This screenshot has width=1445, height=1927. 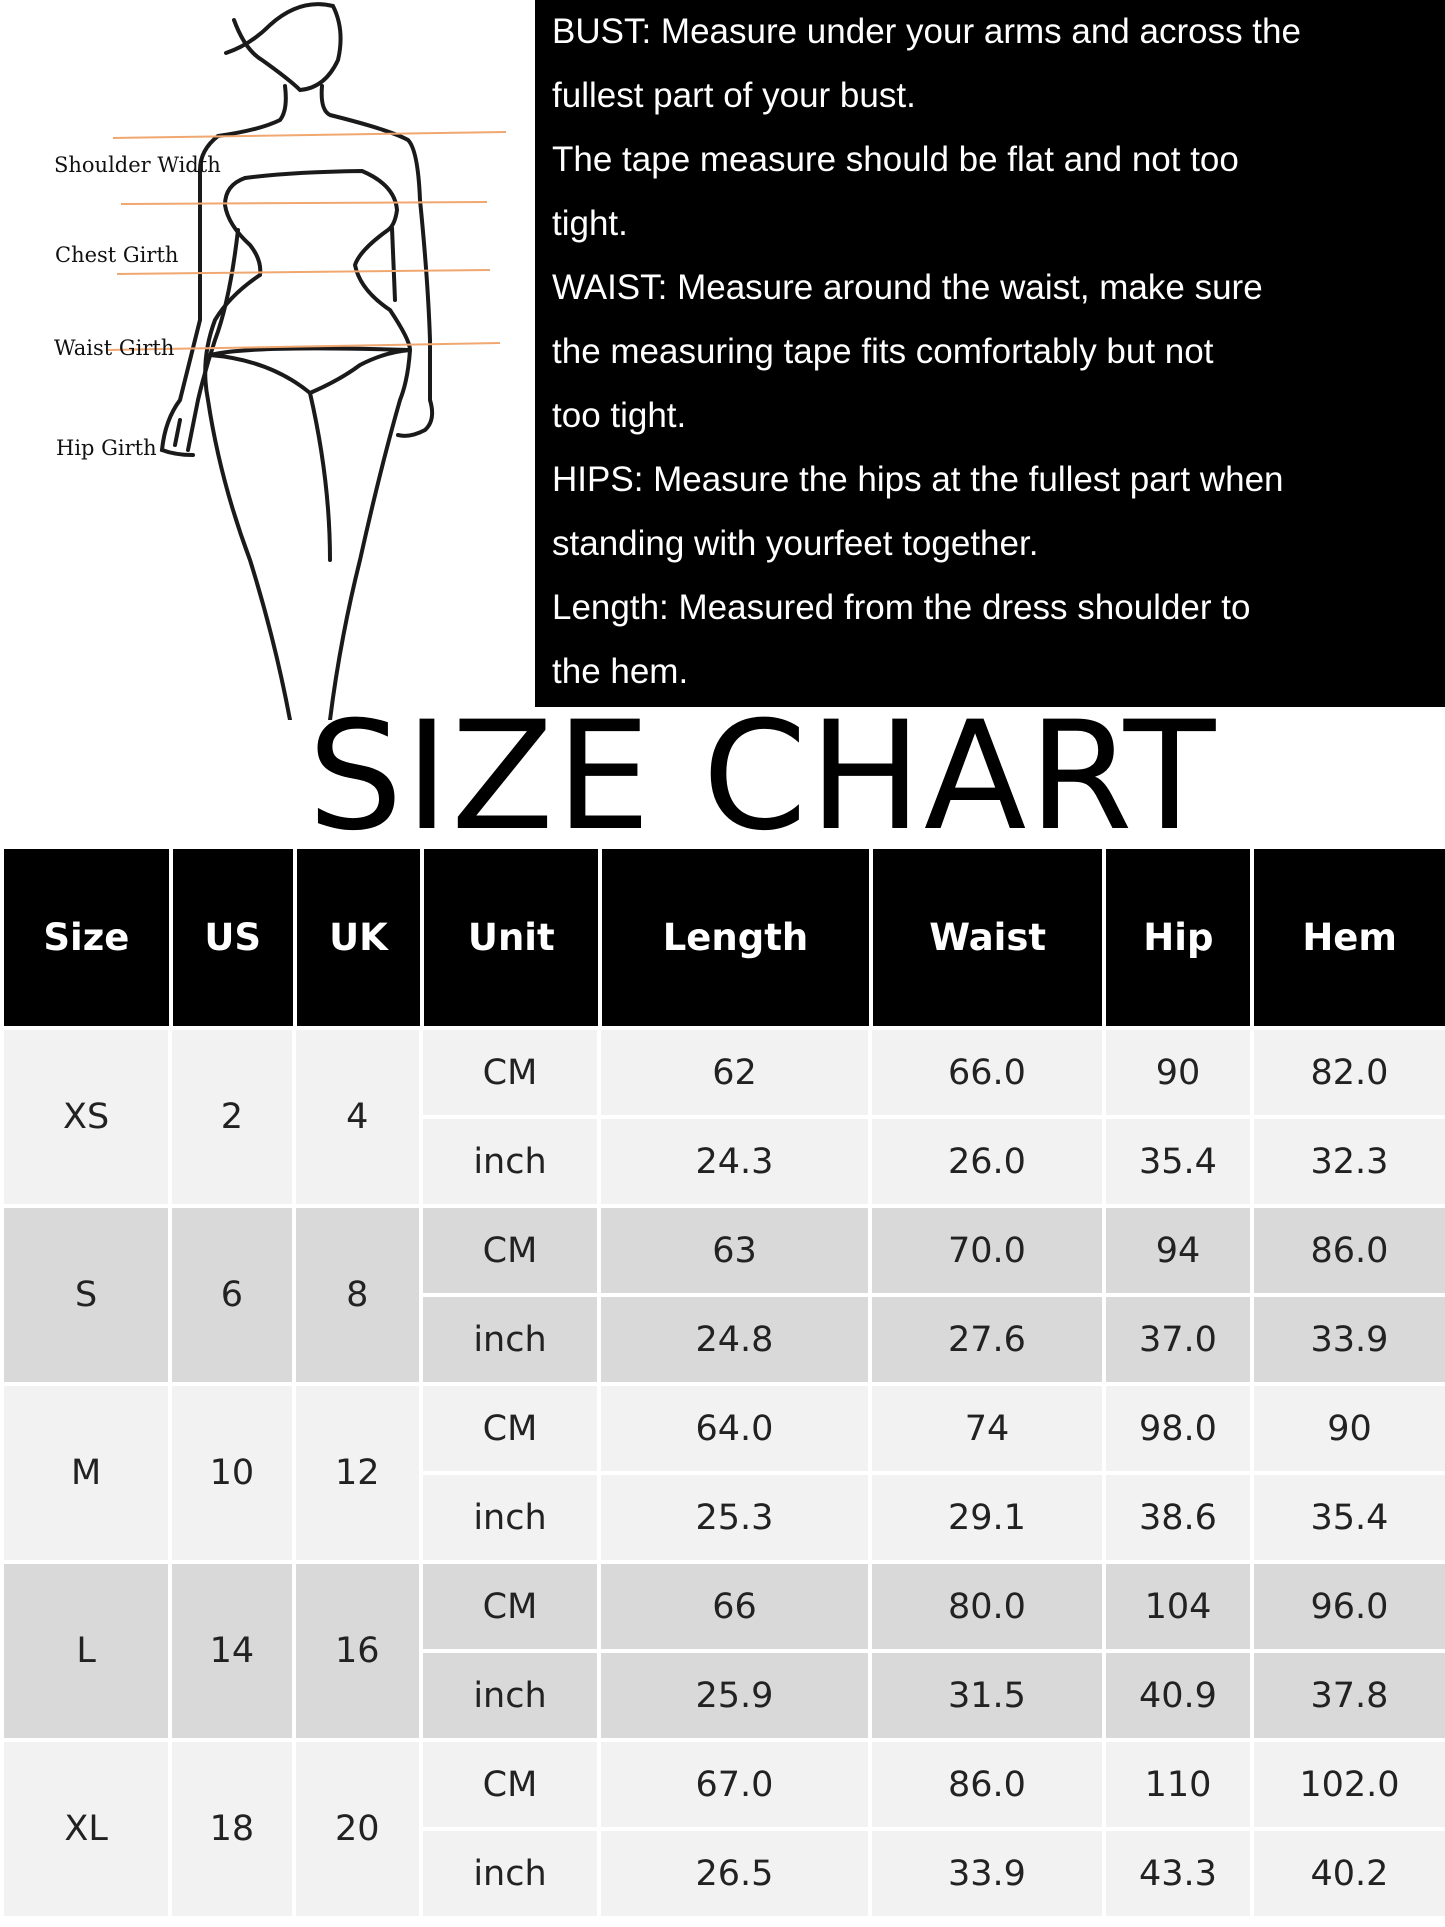 I want to click on header-unit: Unit, so click(x=511, y=937).